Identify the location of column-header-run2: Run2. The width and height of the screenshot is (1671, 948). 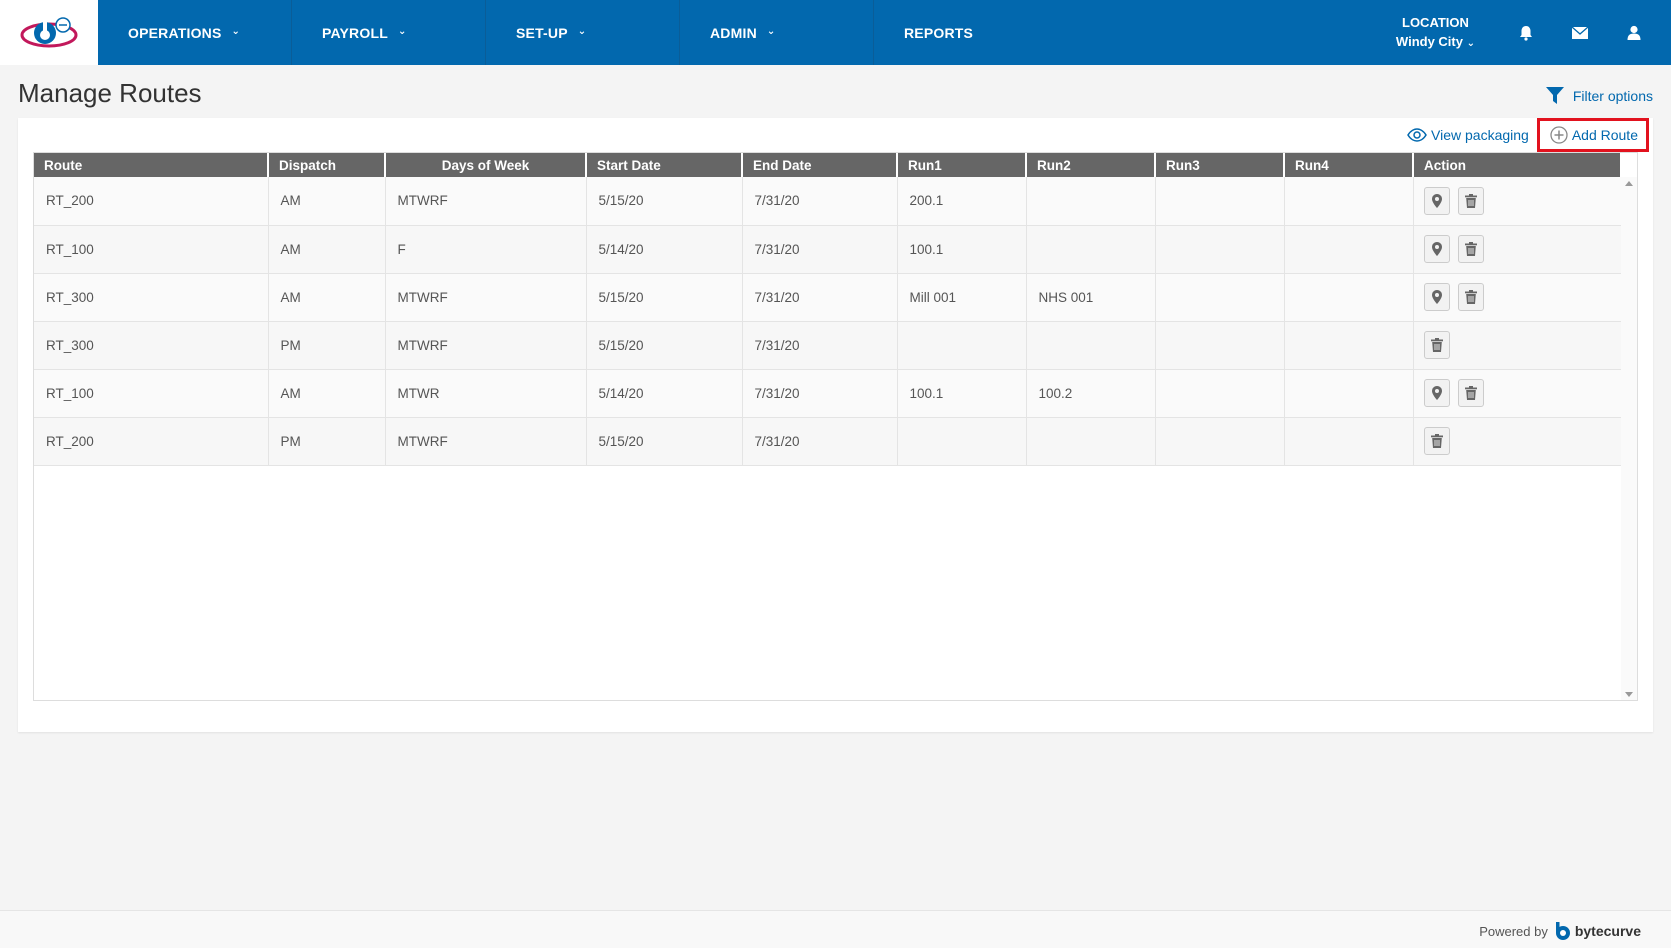
(1091, 165).